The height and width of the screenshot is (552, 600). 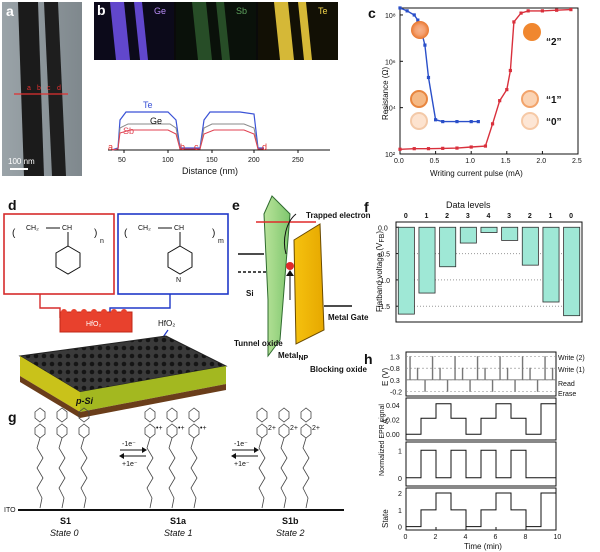 What do you see at coordinates (236, 205) in the screenshot?
I see `panel-e-label: e` at bounding box center [236, 205].